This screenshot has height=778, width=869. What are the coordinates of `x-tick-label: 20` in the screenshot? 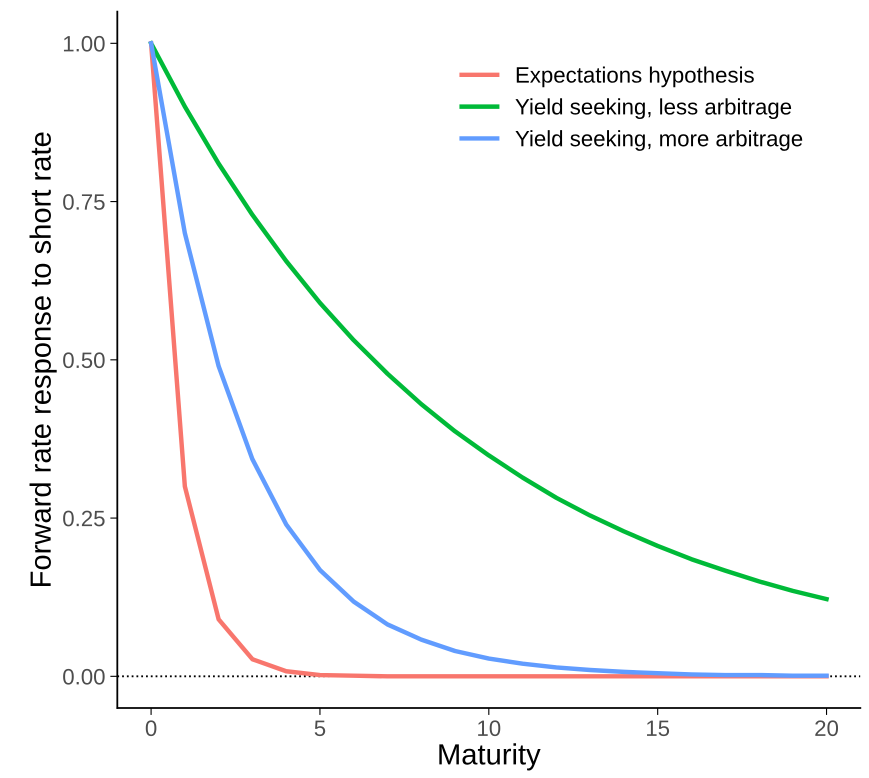 It's located at (826, 728).